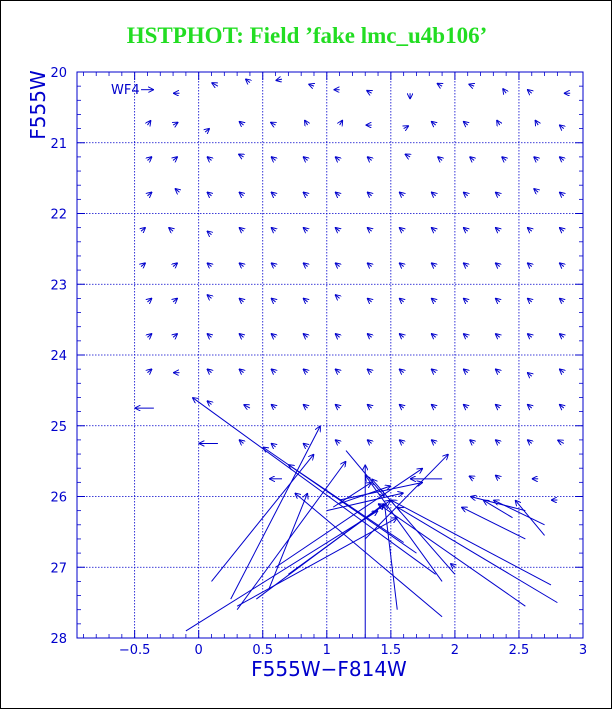 Image resolution: width=612 pixels, height=709 pixels. I want to click on panel-label: WF4, so click(125, 90).